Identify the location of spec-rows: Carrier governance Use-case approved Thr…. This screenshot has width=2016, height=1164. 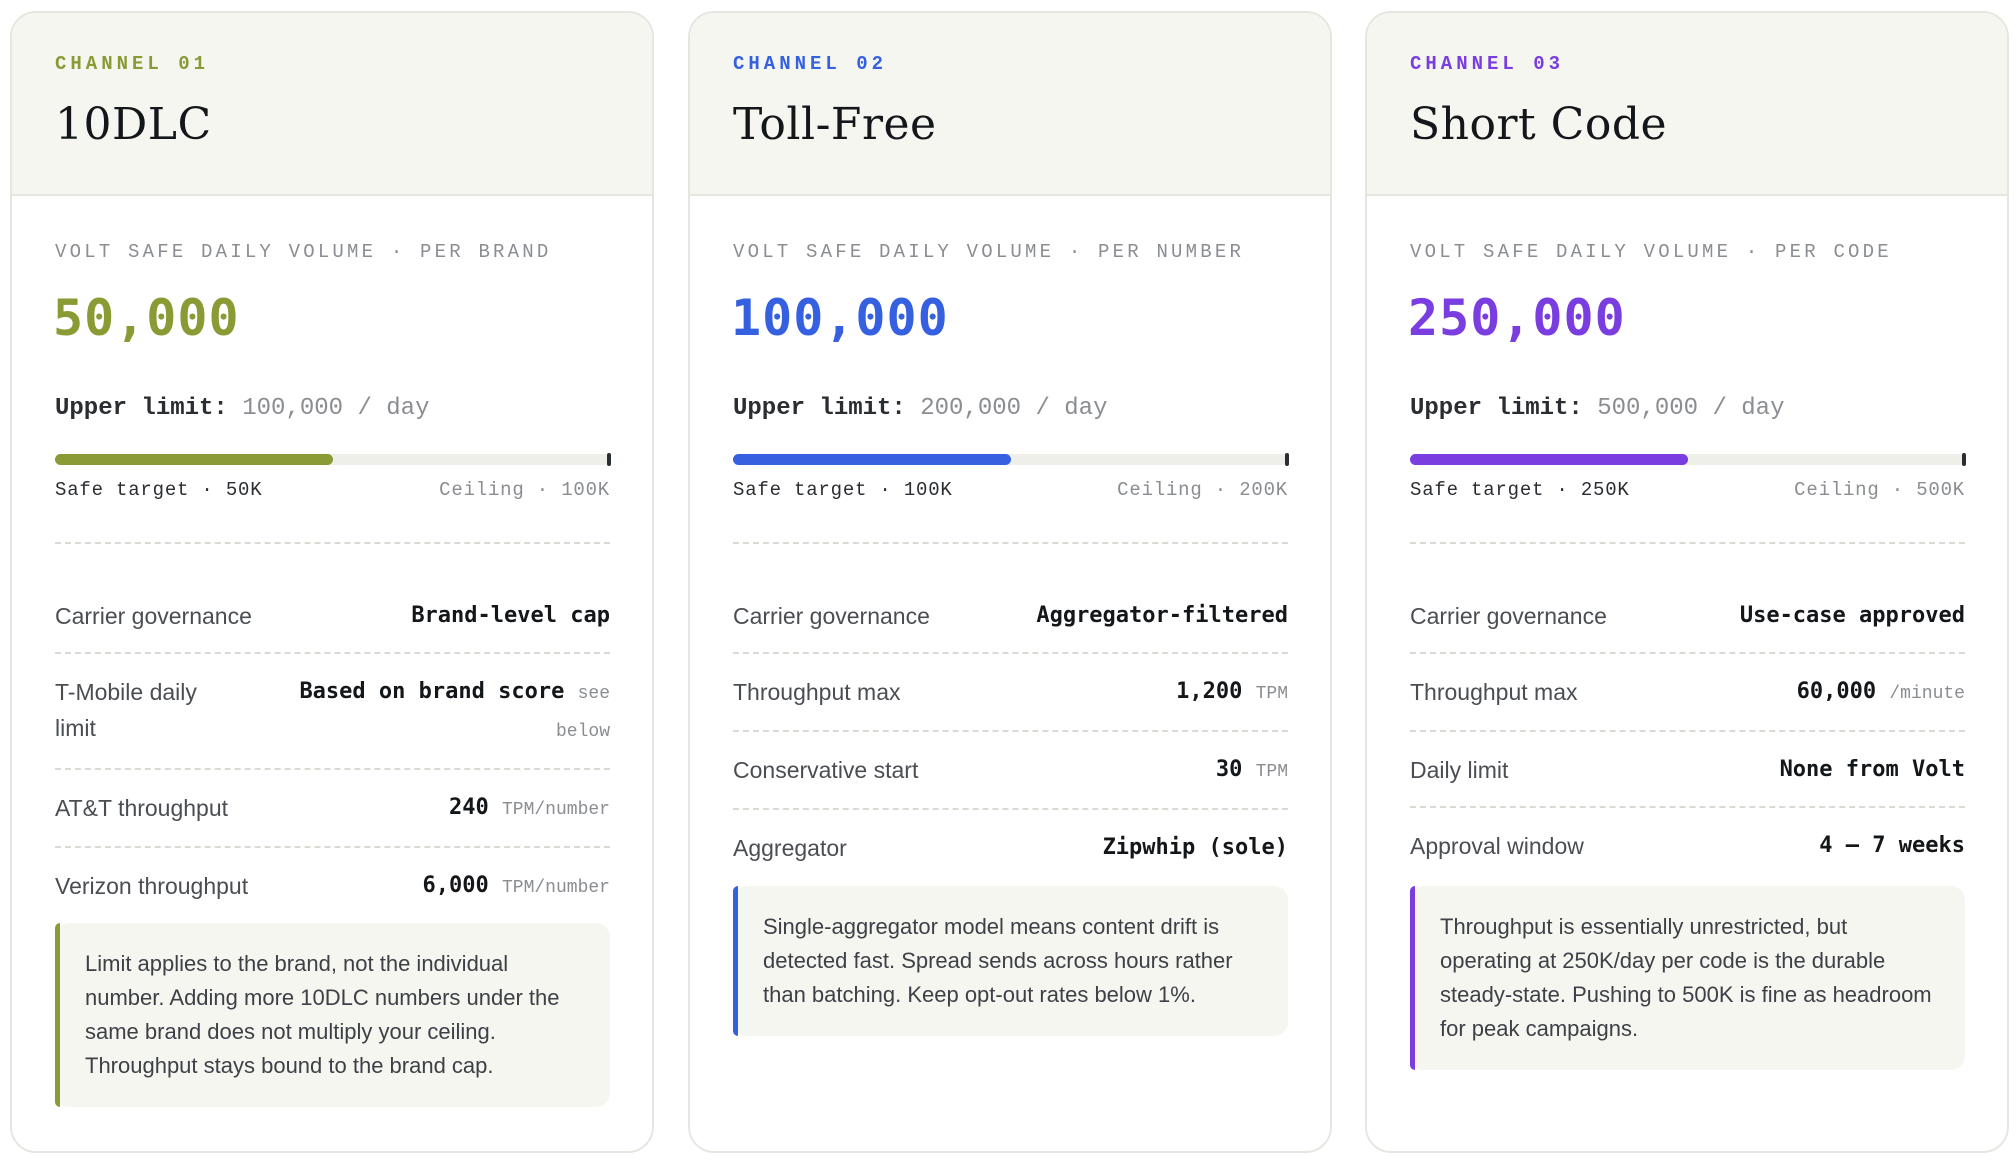
(1687, 730).